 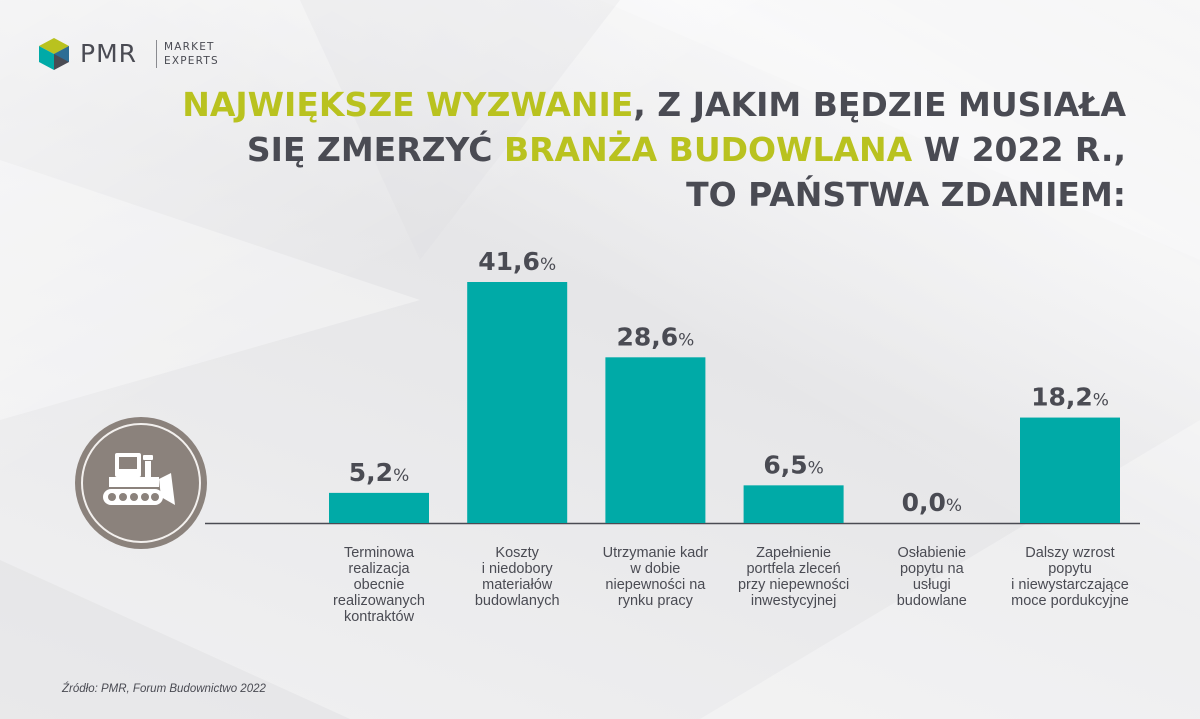 What do you see at coordinates (794, 553) in the screenshot?
I see `category-label-3-line-0: Zapełnienie` at bounding box center [794, 553].